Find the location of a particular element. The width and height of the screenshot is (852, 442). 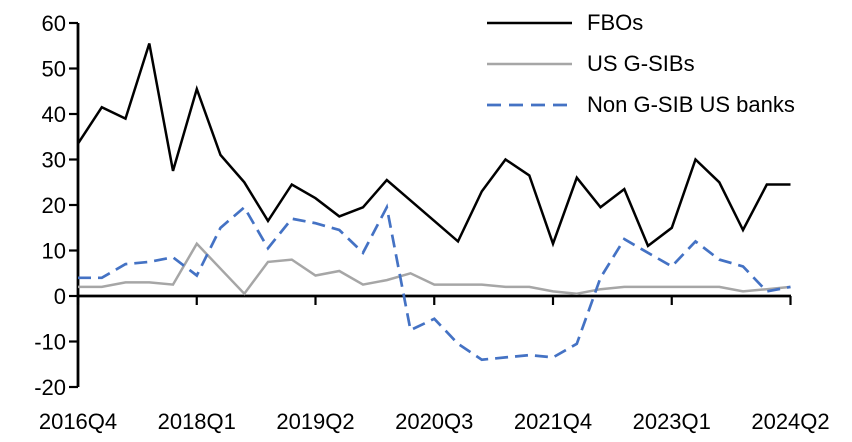

y-tick-label: 40 is located at coordinates (54, 114).